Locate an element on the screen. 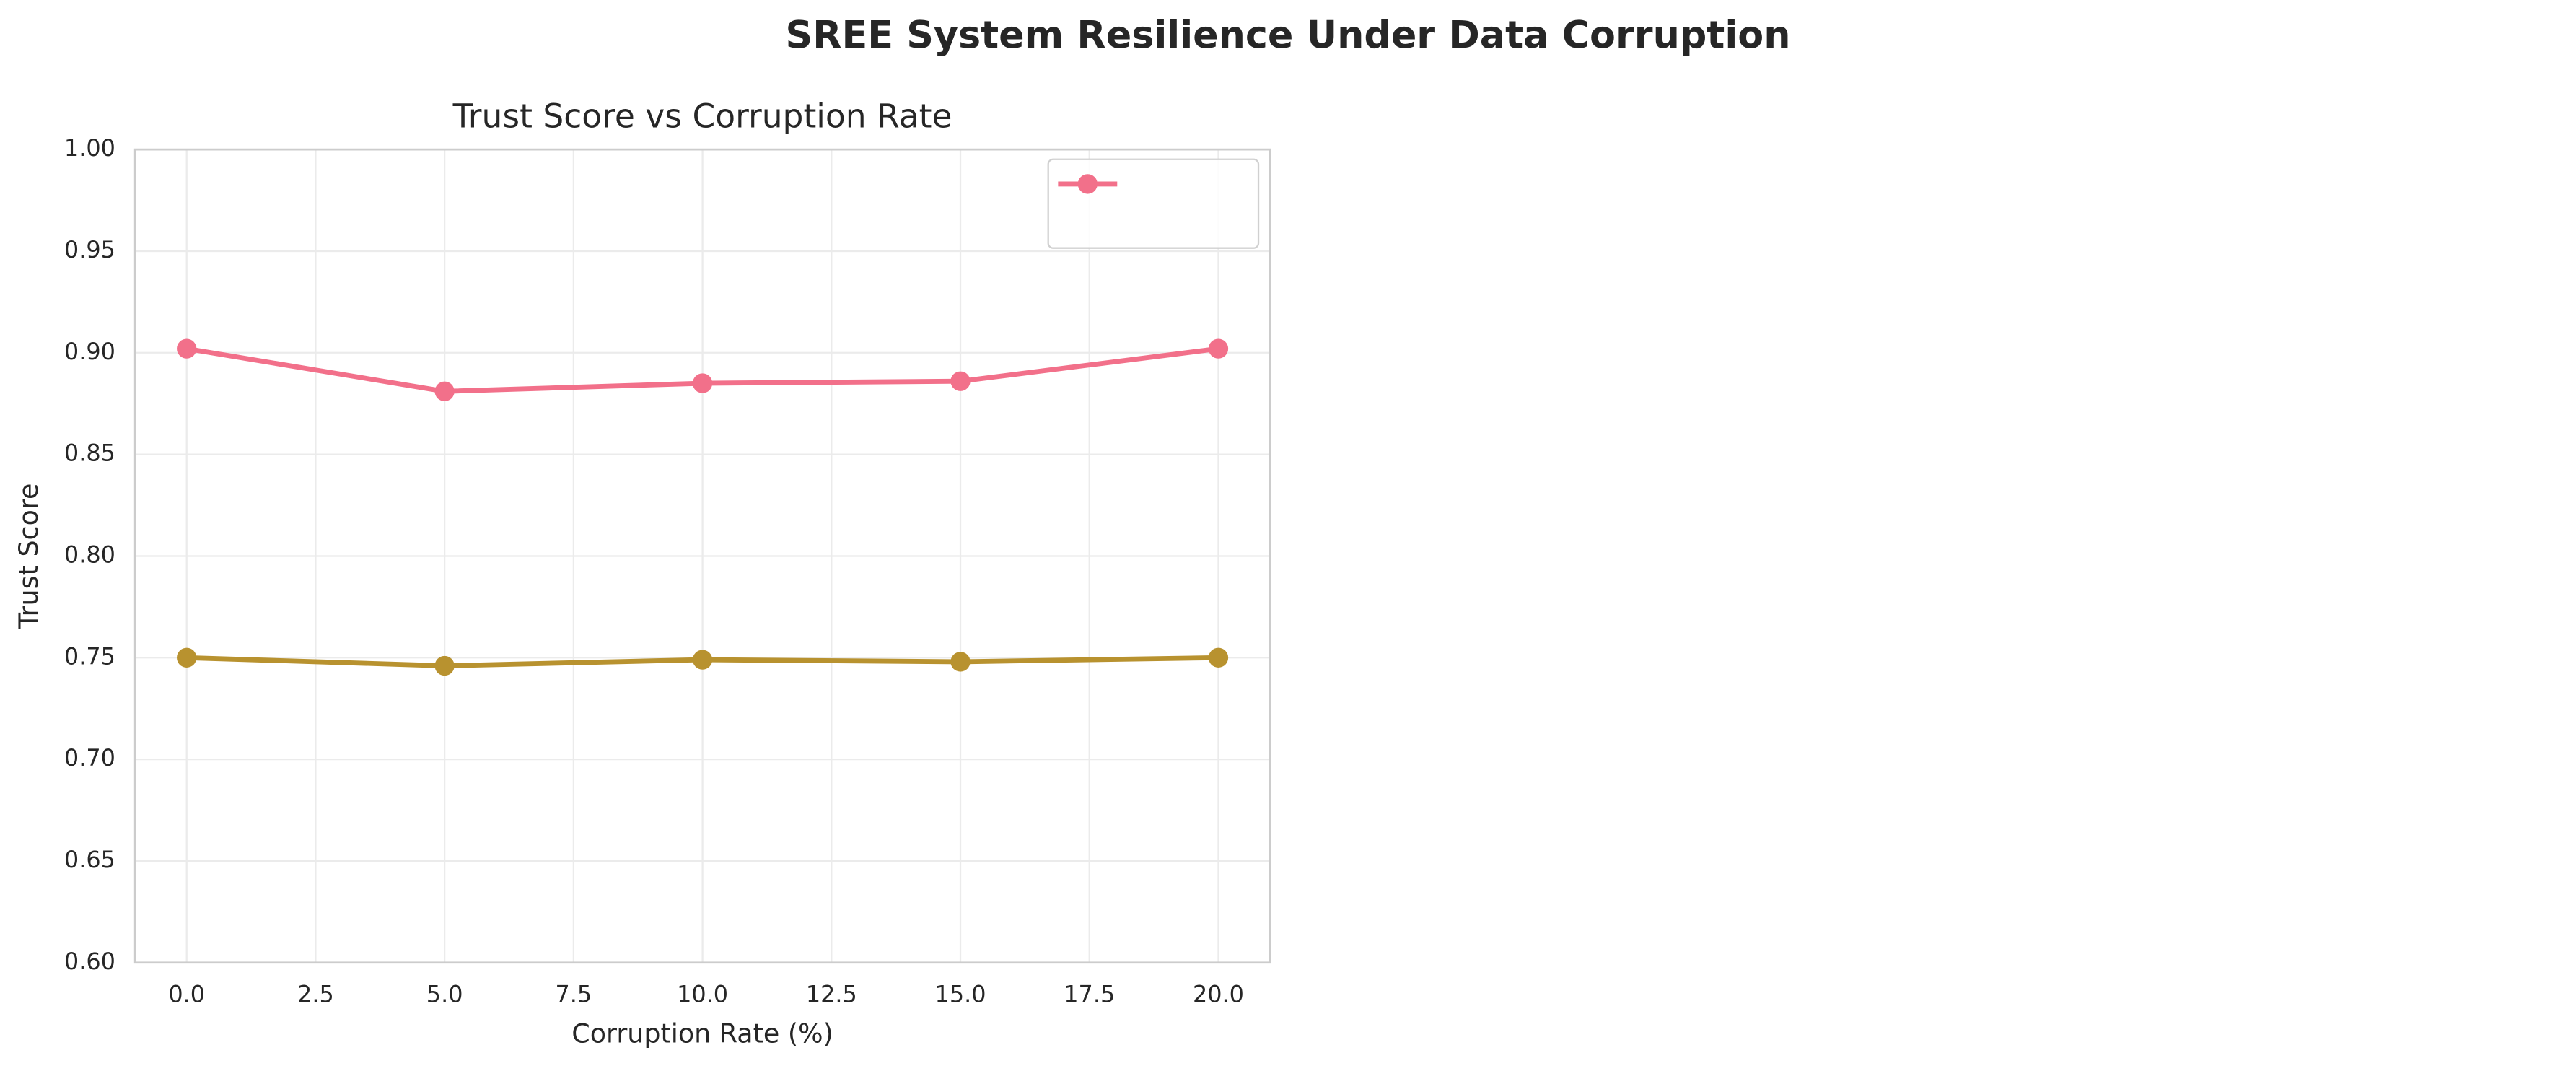  y-tick-label: 0.95 is located at coordinates (89, 249).